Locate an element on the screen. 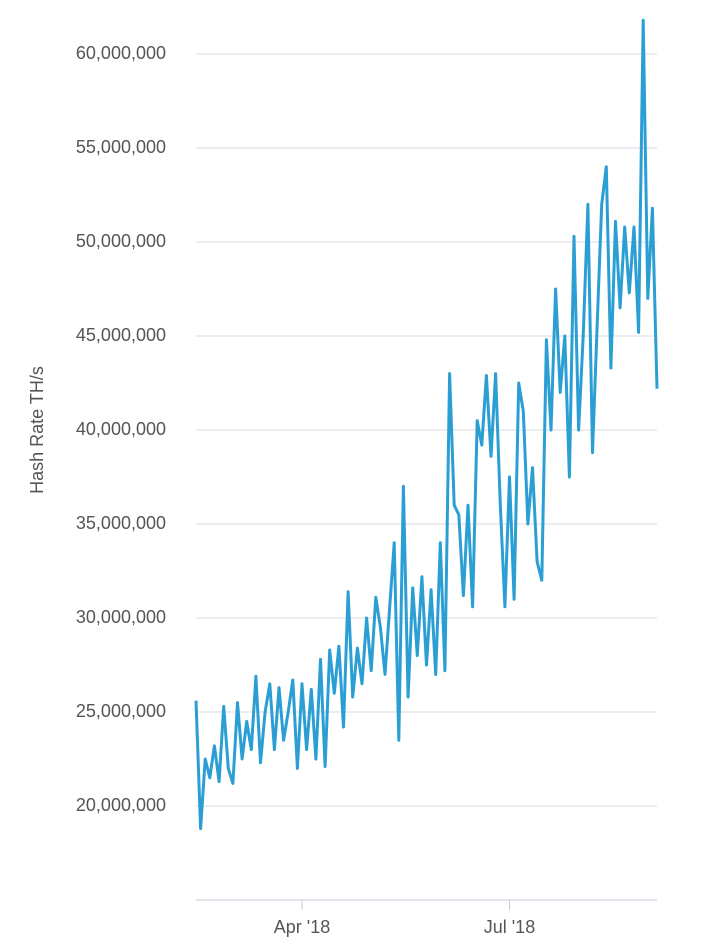  y-tick-label: 55,000,000 is located at coordinates (121, 147).